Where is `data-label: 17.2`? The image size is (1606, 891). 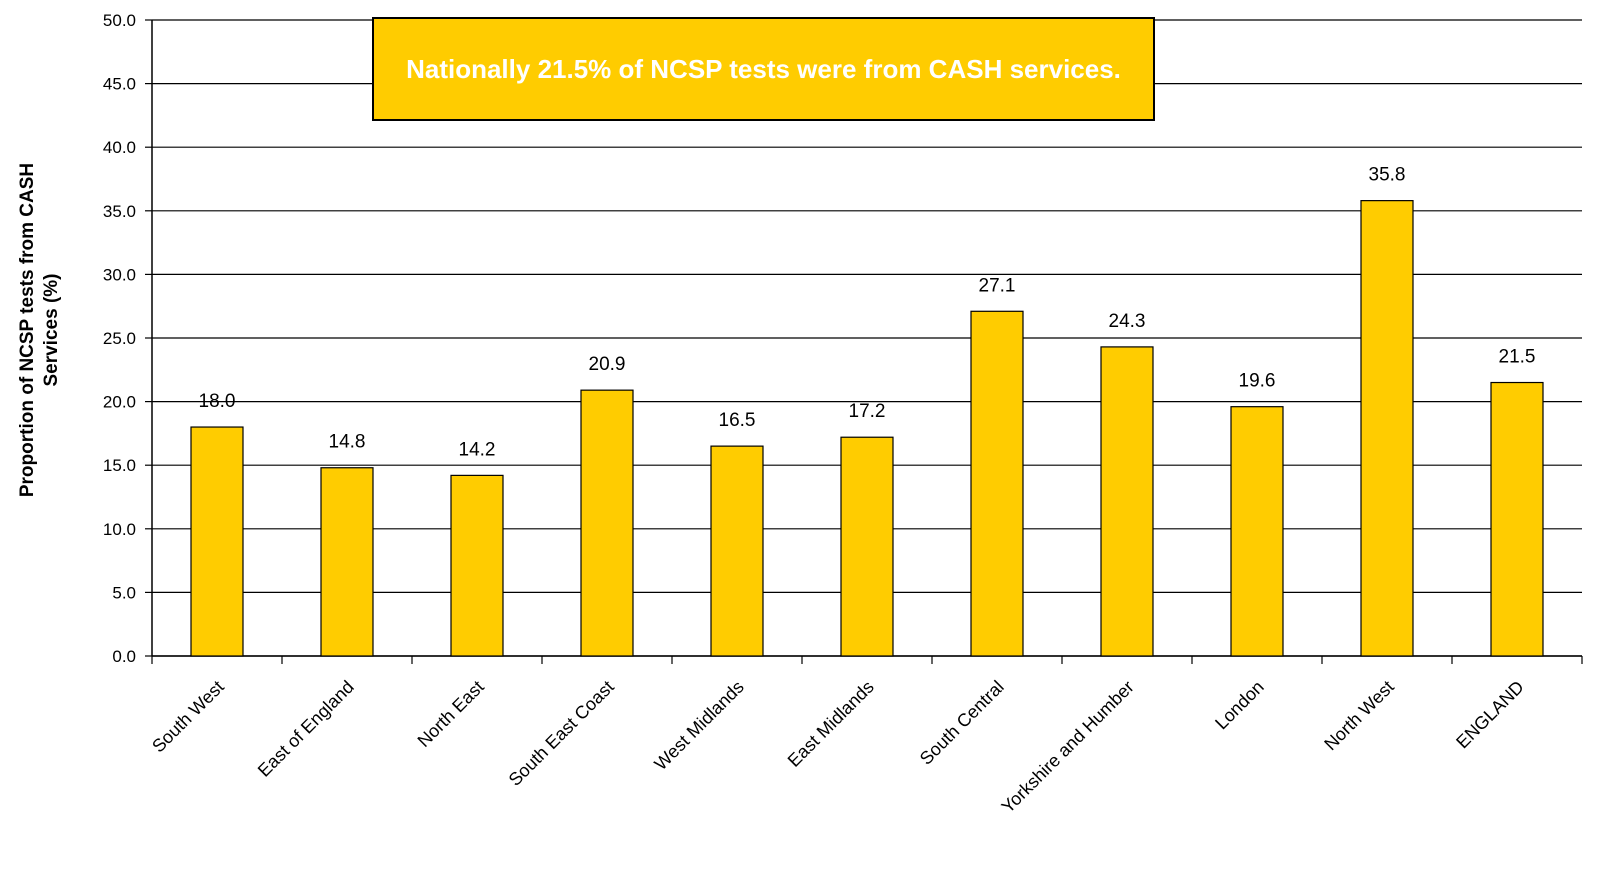 data-label: 17.2 is located at coordinates (867, 411).